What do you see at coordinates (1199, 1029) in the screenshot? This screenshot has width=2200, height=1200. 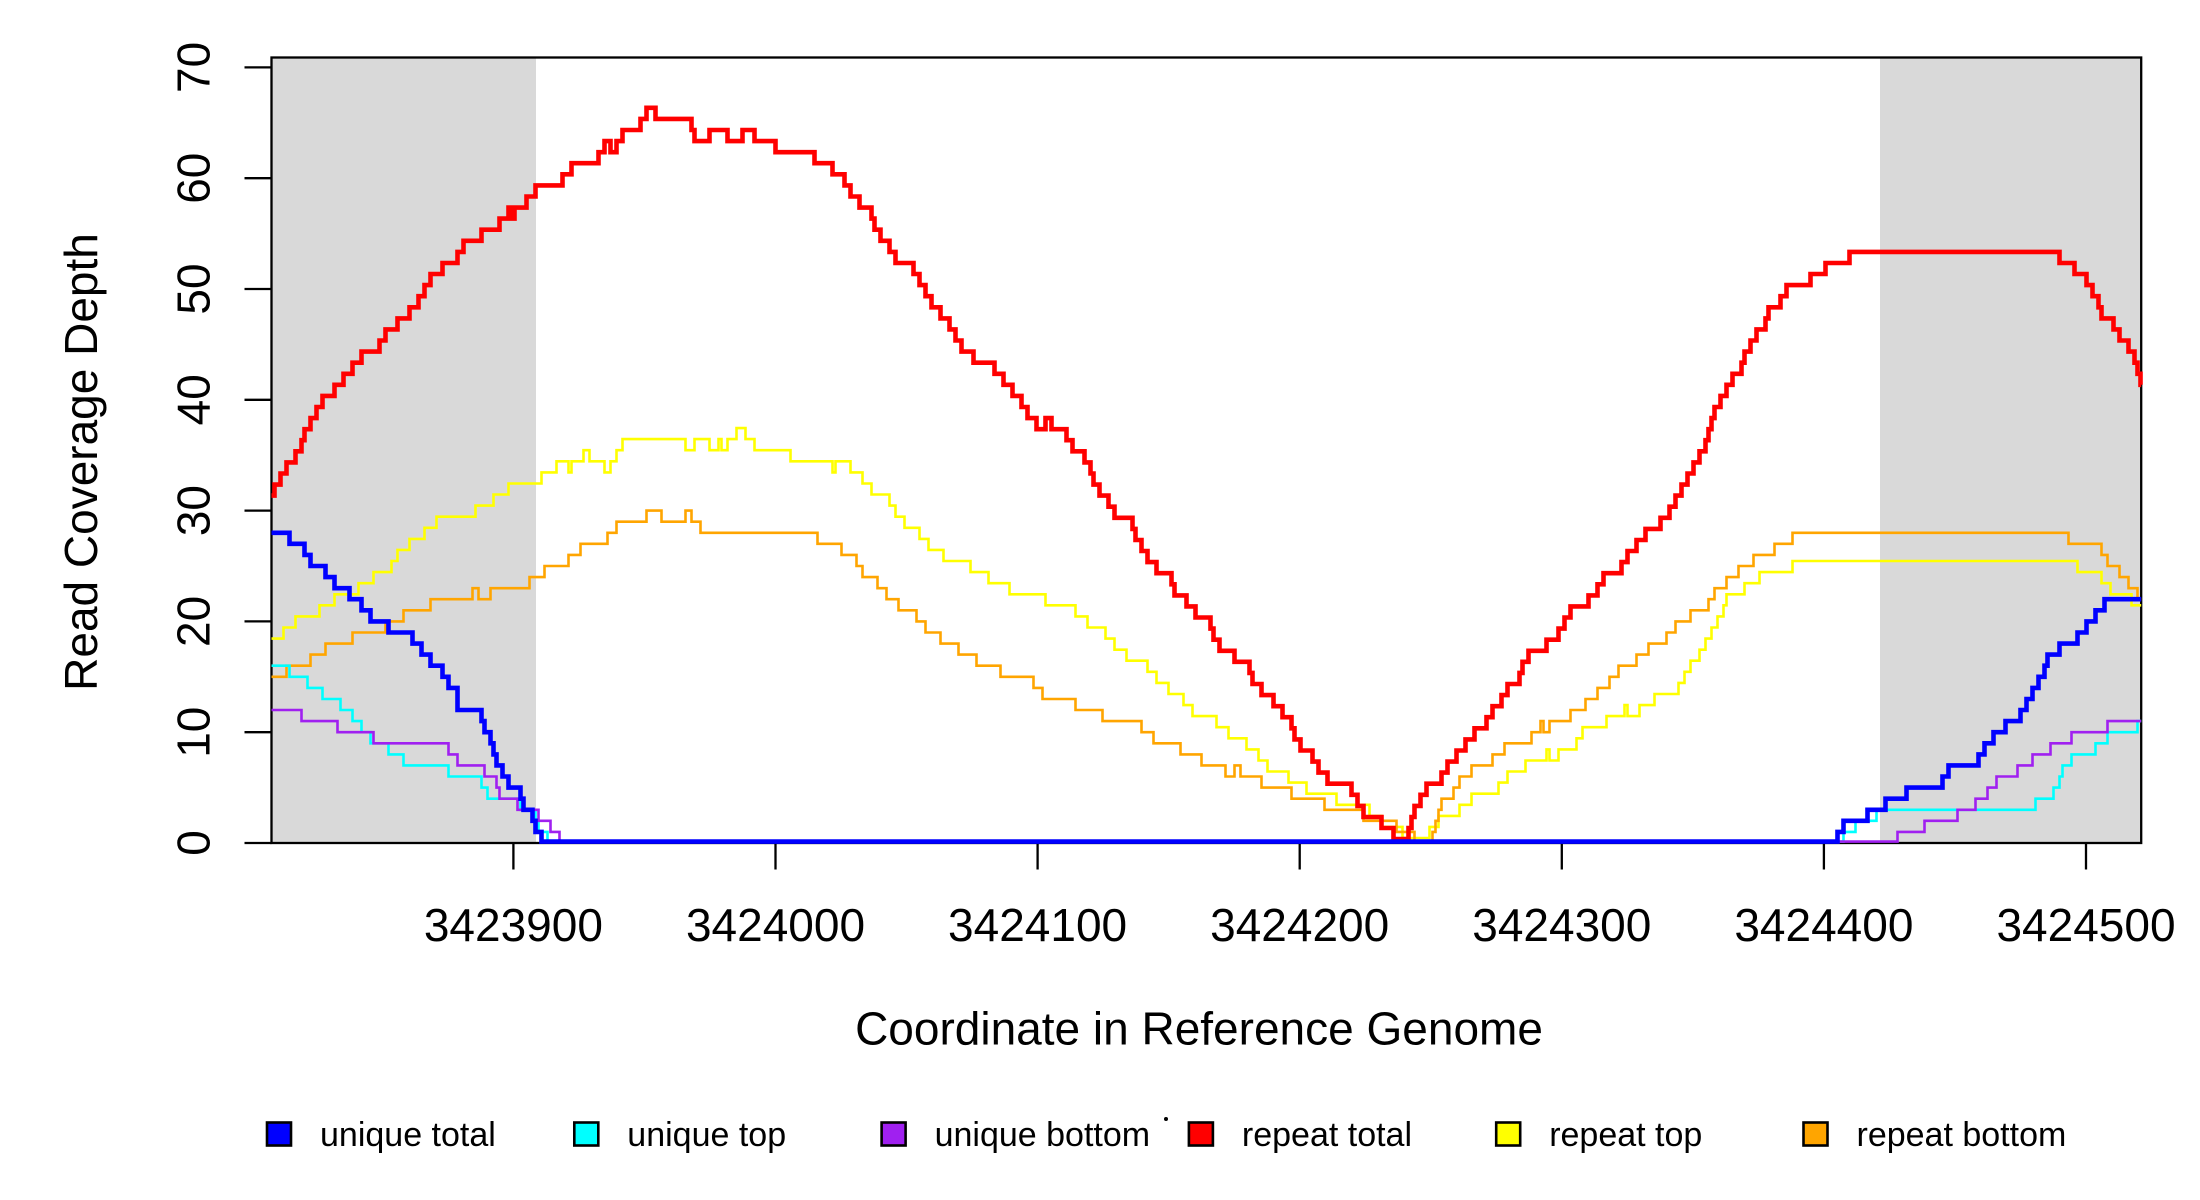 I see `svg-text: Coordinate in Reference Genome` at bounding box center [1199, 1029].